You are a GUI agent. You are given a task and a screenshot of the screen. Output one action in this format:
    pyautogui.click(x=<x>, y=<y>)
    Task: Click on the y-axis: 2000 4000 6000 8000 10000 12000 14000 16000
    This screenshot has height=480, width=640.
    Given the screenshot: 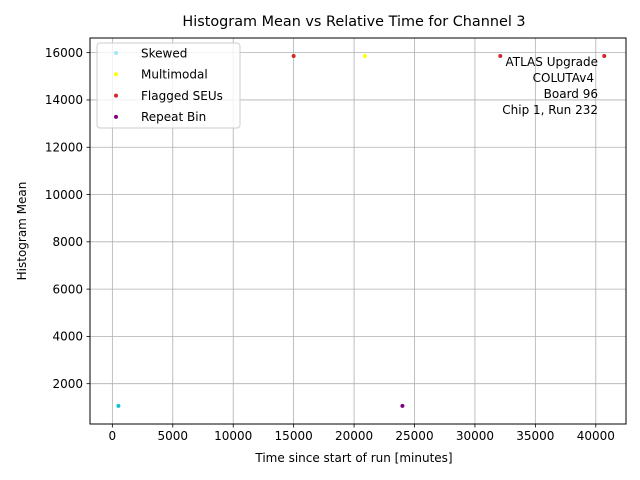 What is the action you would take?
    pyautogui.click(x=67, y=218)
    